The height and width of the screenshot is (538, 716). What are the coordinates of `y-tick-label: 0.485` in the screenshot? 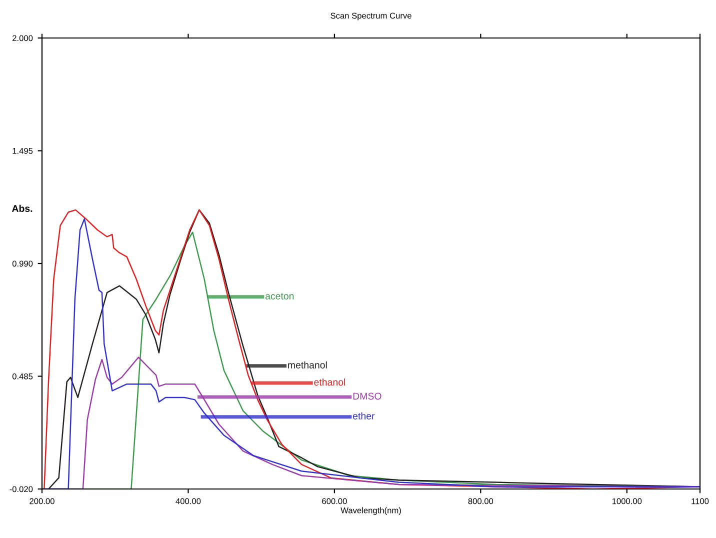 It's located at (22, 376).